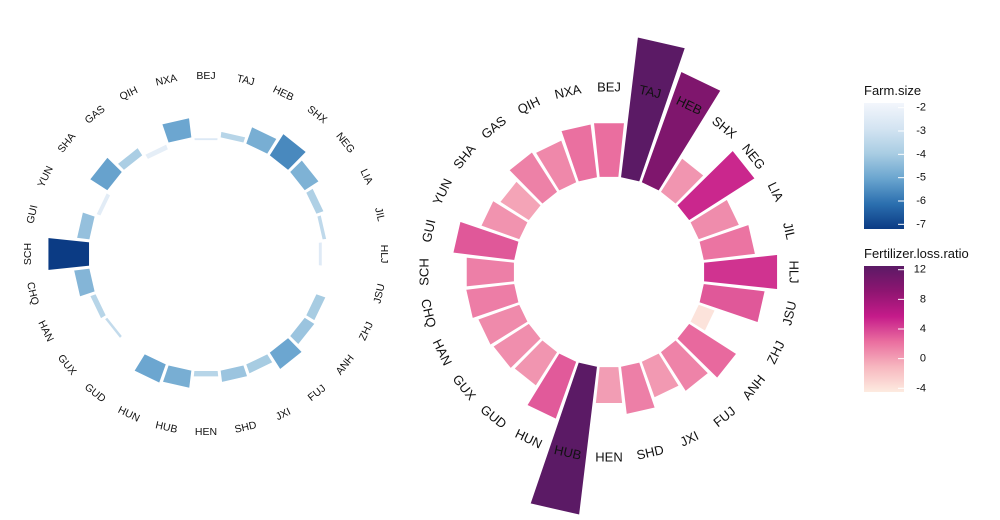 The width and height of the screenshot is (1000, 520). What do you see at coordinates (129, 93) in the screenshot?
I see `label-qih: QIH` at bounding box center [129, 93].